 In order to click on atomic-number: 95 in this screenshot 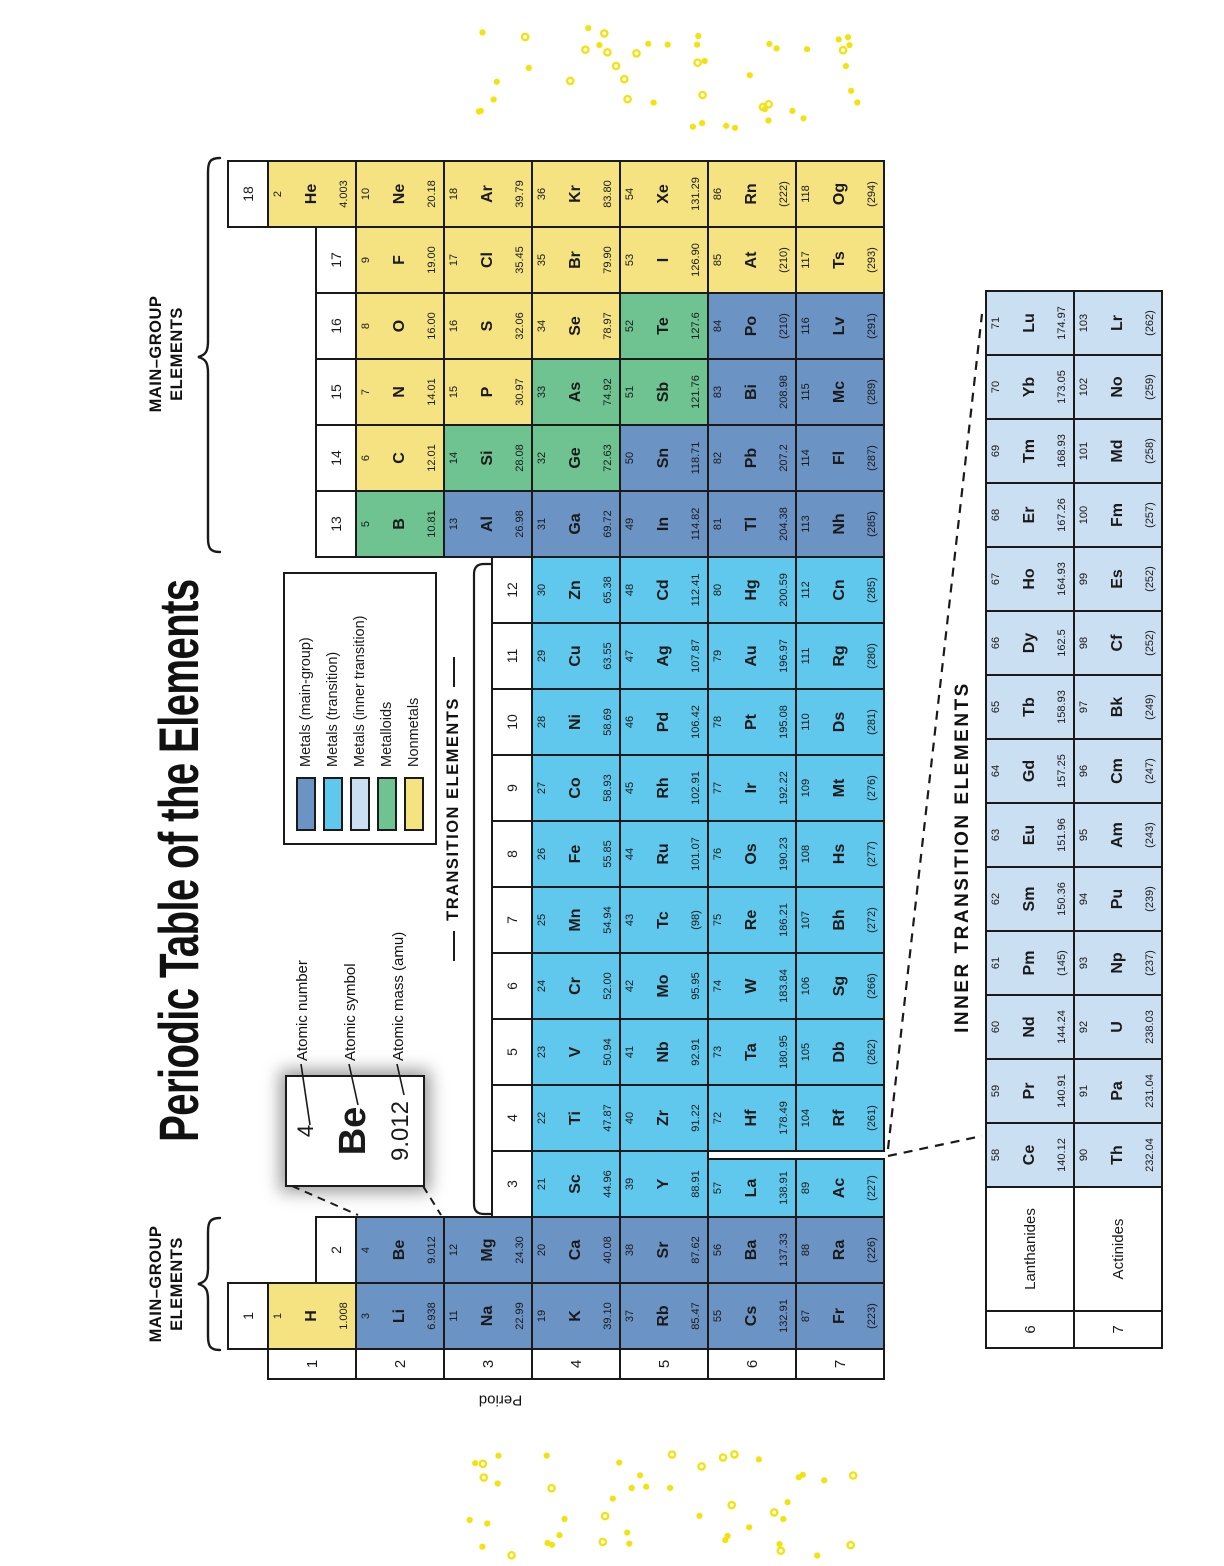, I will do `click(1084, 835)`.